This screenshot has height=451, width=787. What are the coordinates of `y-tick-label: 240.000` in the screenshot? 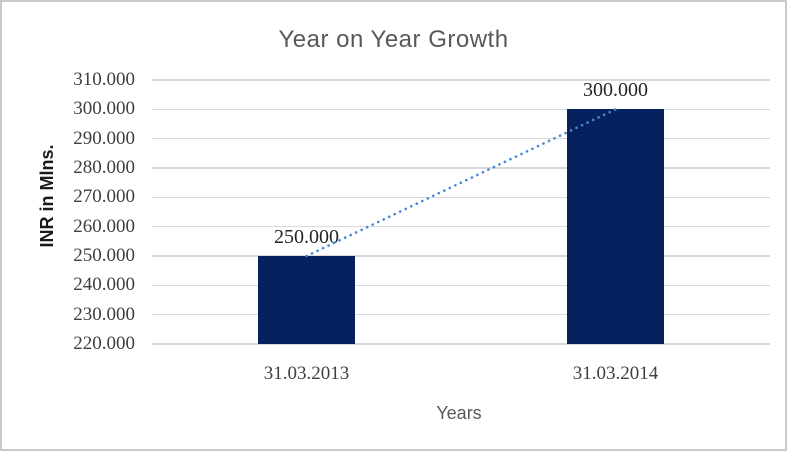 It's located at (104, 285).